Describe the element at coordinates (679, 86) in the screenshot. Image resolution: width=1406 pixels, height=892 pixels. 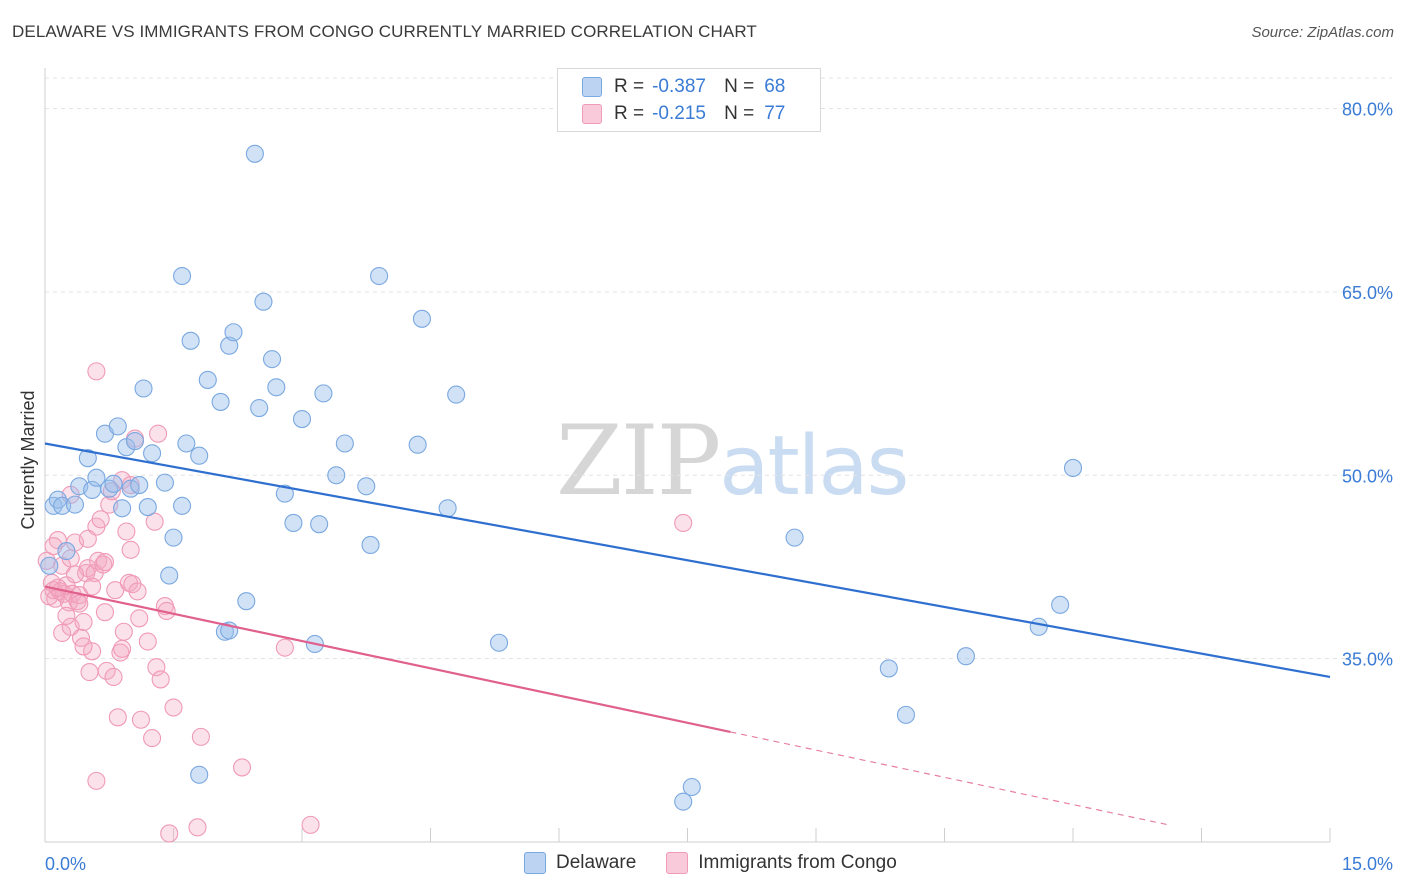
I see `delaware-r-value: -0.387` at that location.